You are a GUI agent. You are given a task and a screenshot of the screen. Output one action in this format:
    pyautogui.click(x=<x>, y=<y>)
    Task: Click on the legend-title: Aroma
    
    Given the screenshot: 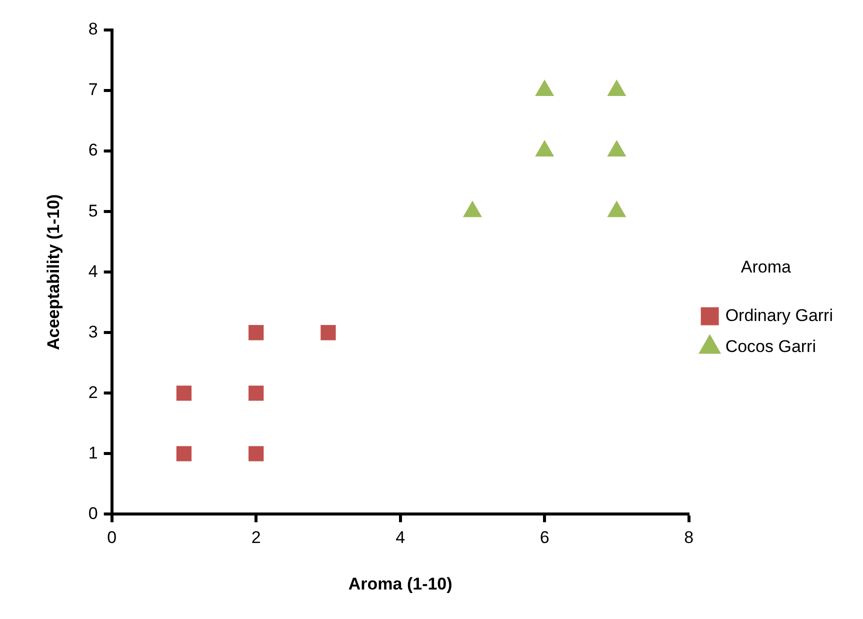 What is the action you would take?
    pyautogui.click(x=766, y=266)
    